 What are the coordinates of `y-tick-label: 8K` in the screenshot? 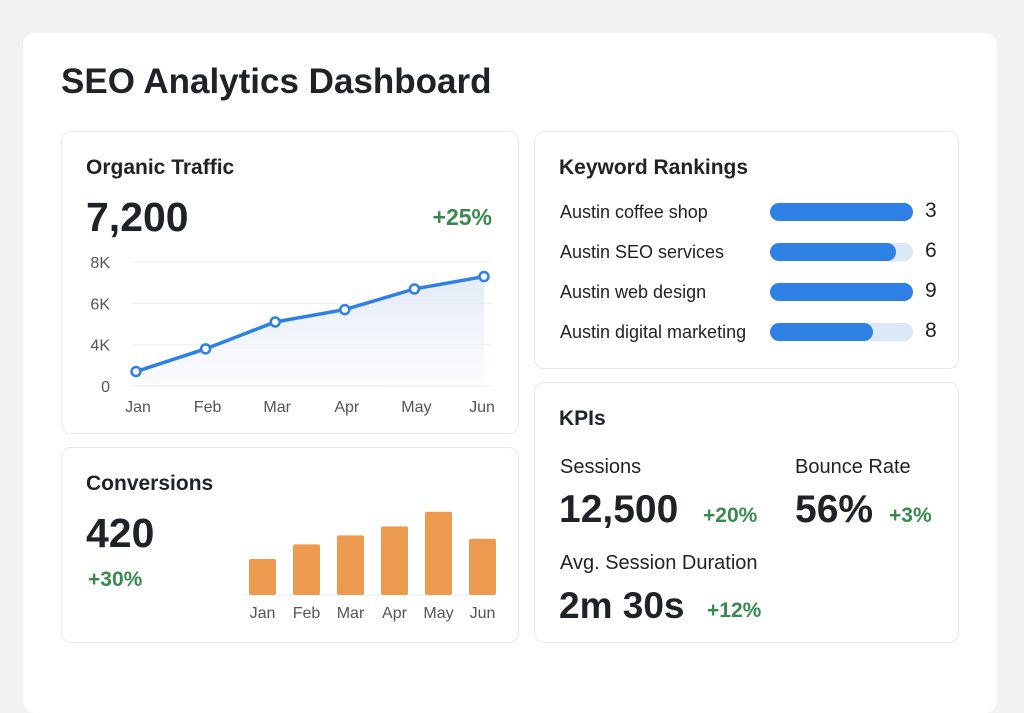 It's located at (100, 263).